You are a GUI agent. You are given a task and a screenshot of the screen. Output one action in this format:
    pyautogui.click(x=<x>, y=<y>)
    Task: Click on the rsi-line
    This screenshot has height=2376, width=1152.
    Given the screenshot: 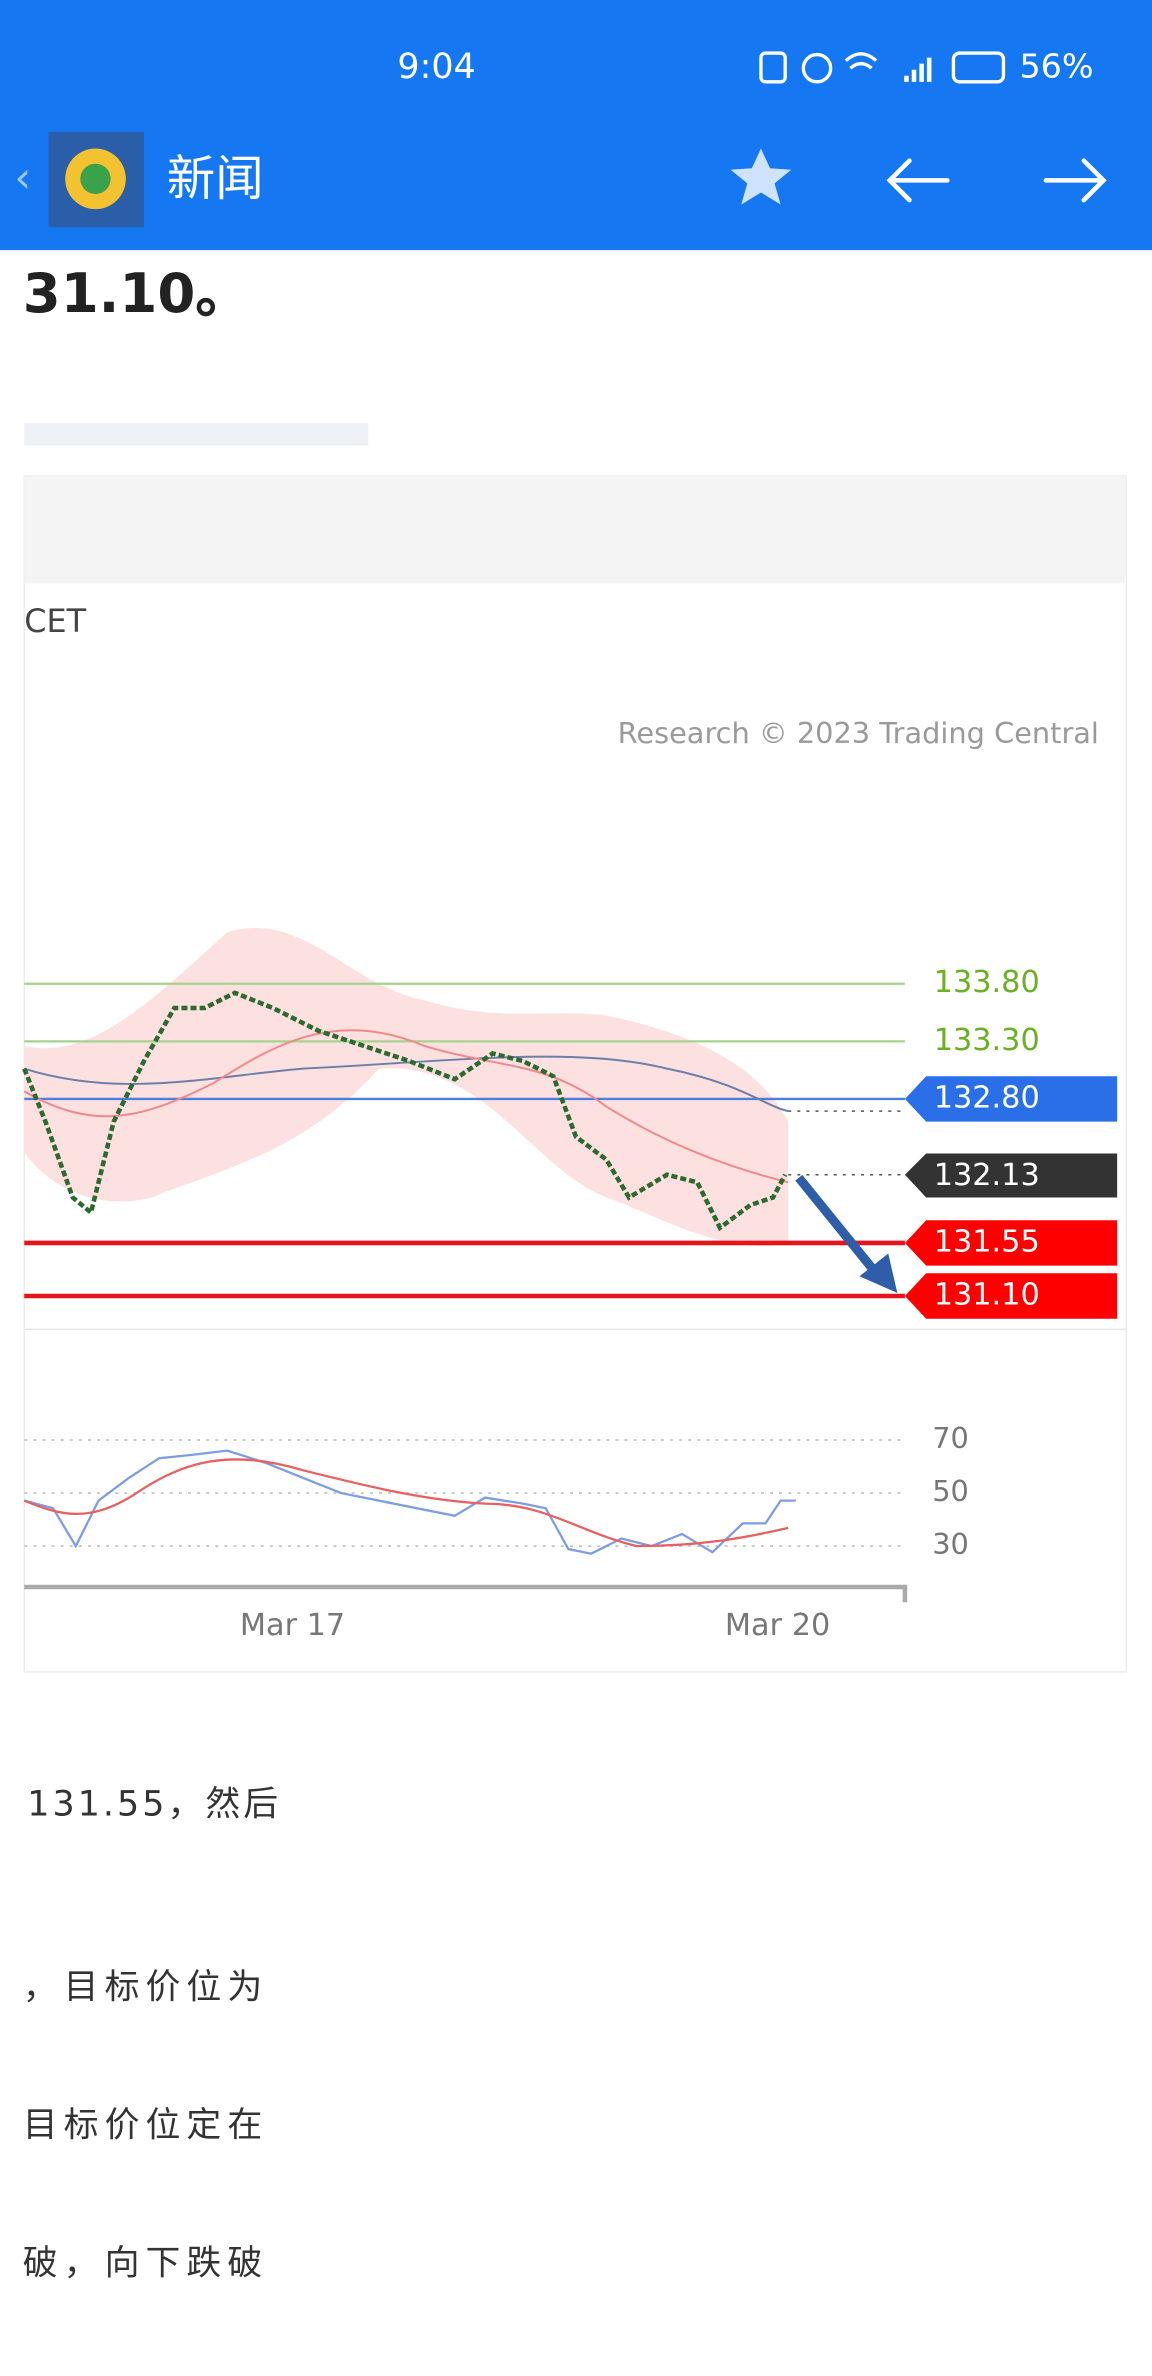 What is the action you would take?
    pyautogui.click(x=409, y=1502)
    